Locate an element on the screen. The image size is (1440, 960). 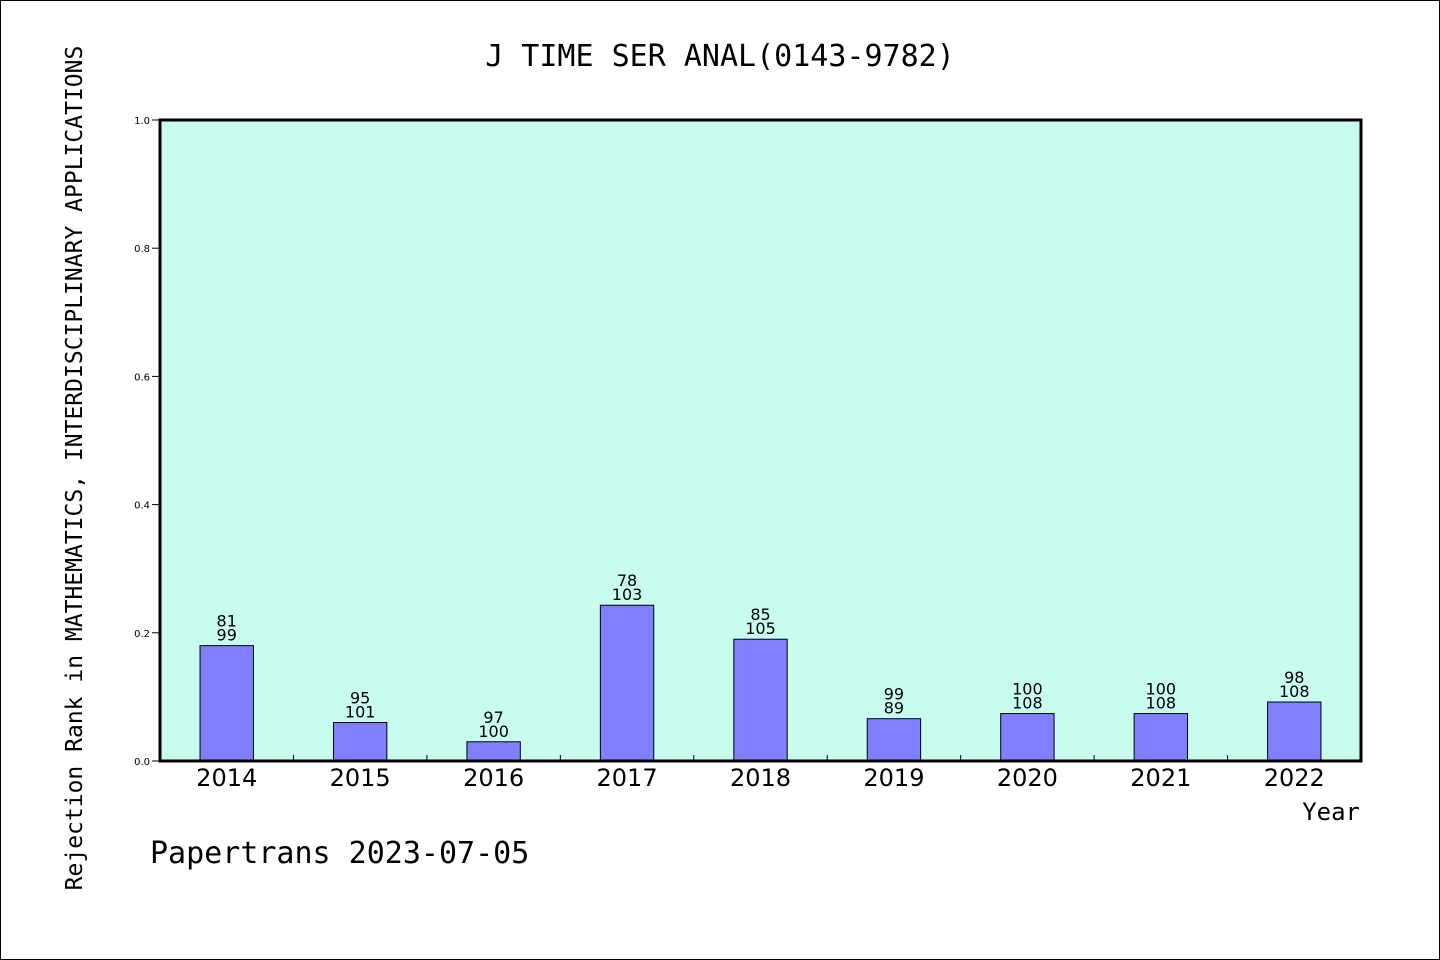
bar-2021 is located at coordinates (1161, 737).